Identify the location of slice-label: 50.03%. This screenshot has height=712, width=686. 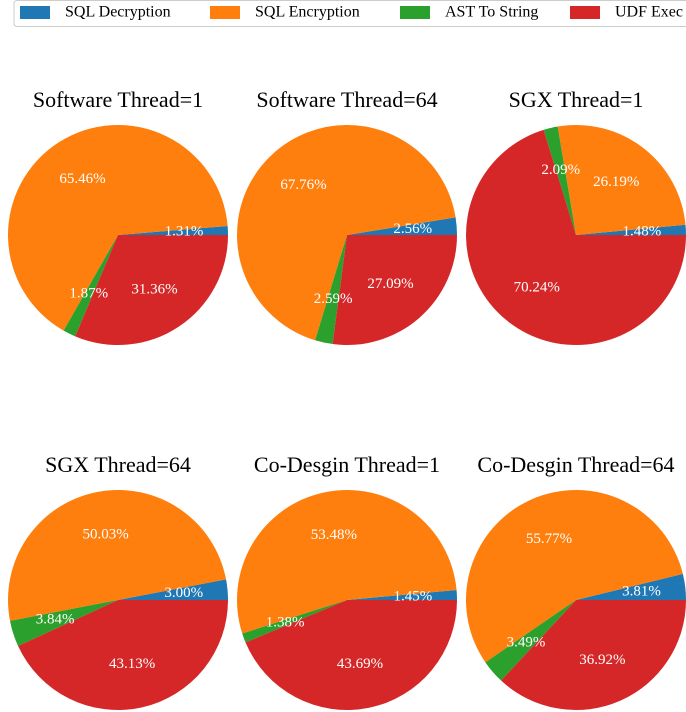
(105, 535).